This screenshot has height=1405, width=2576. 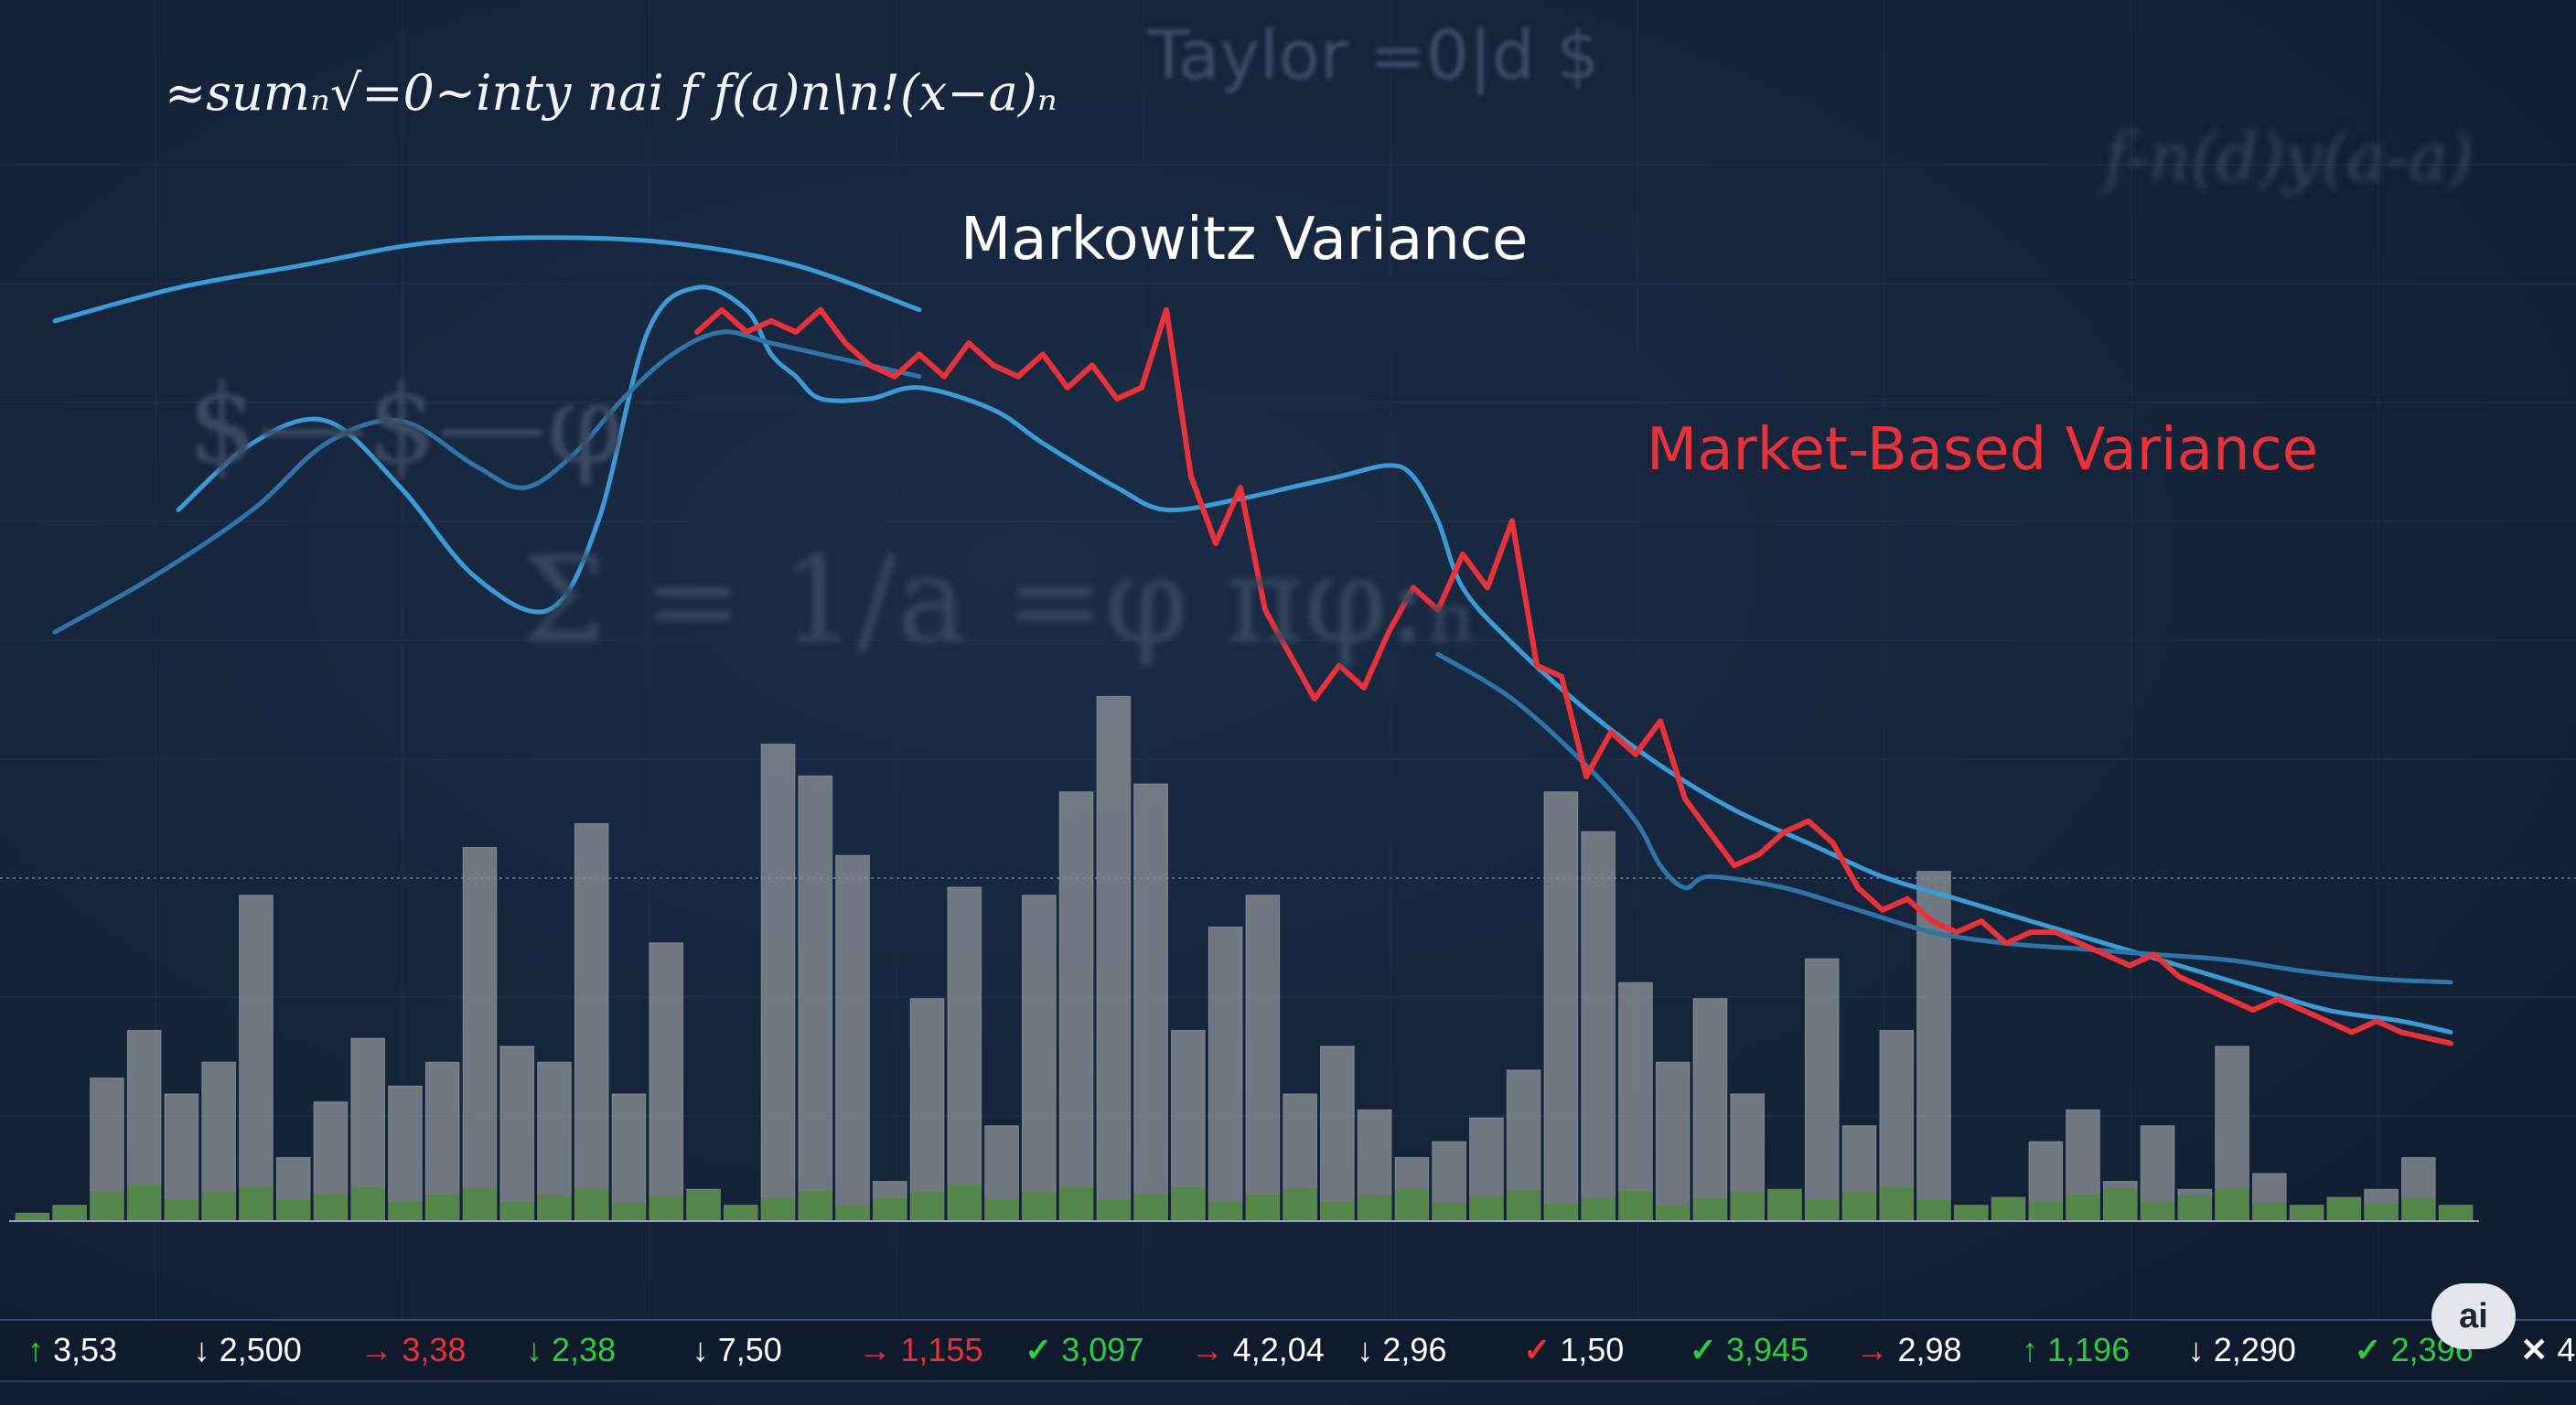 What do you see at coordinates (248, 1350) in the screenshot?
I see `ticker-item: ↓ 2,500` at bounding box center [248, 1350].